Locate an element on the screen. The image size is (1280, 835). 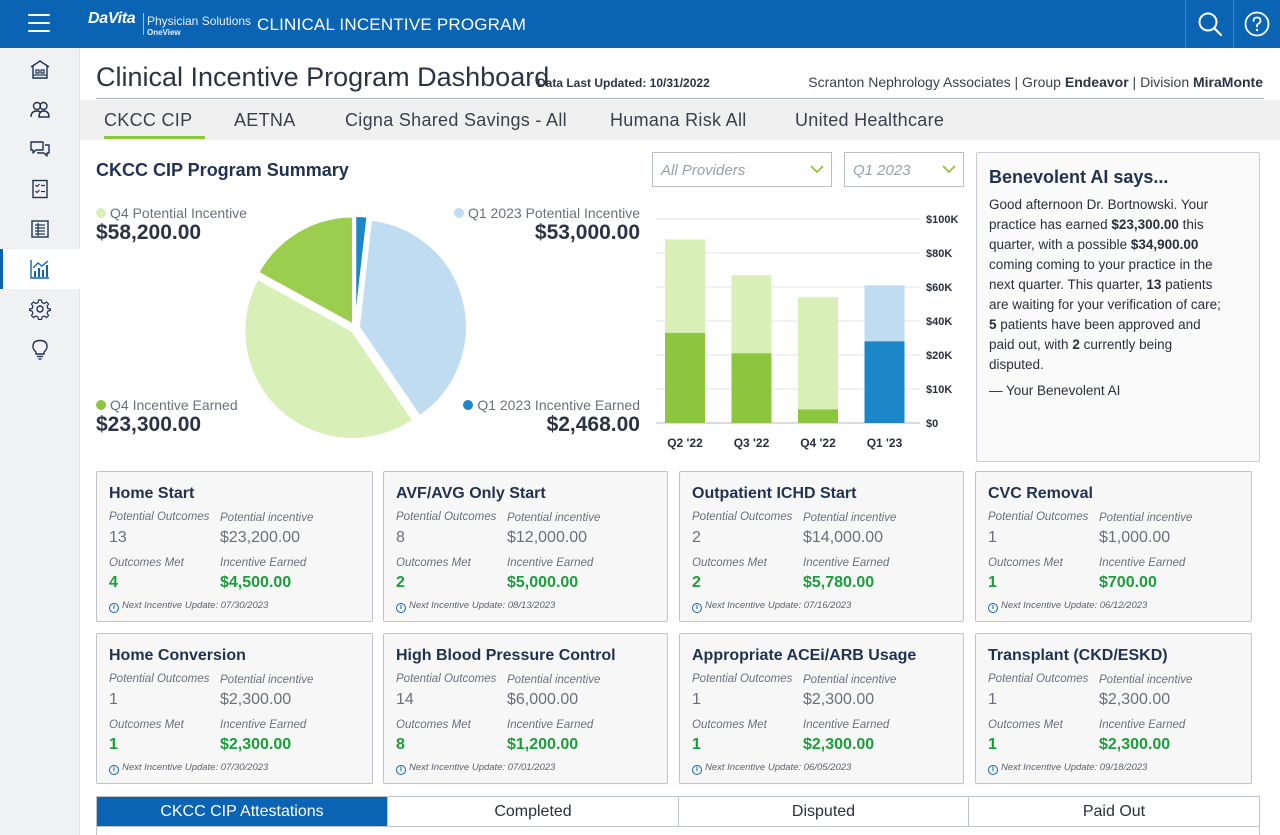
x-tick-label: Q2 '22 is located at coordinates (685, 443).